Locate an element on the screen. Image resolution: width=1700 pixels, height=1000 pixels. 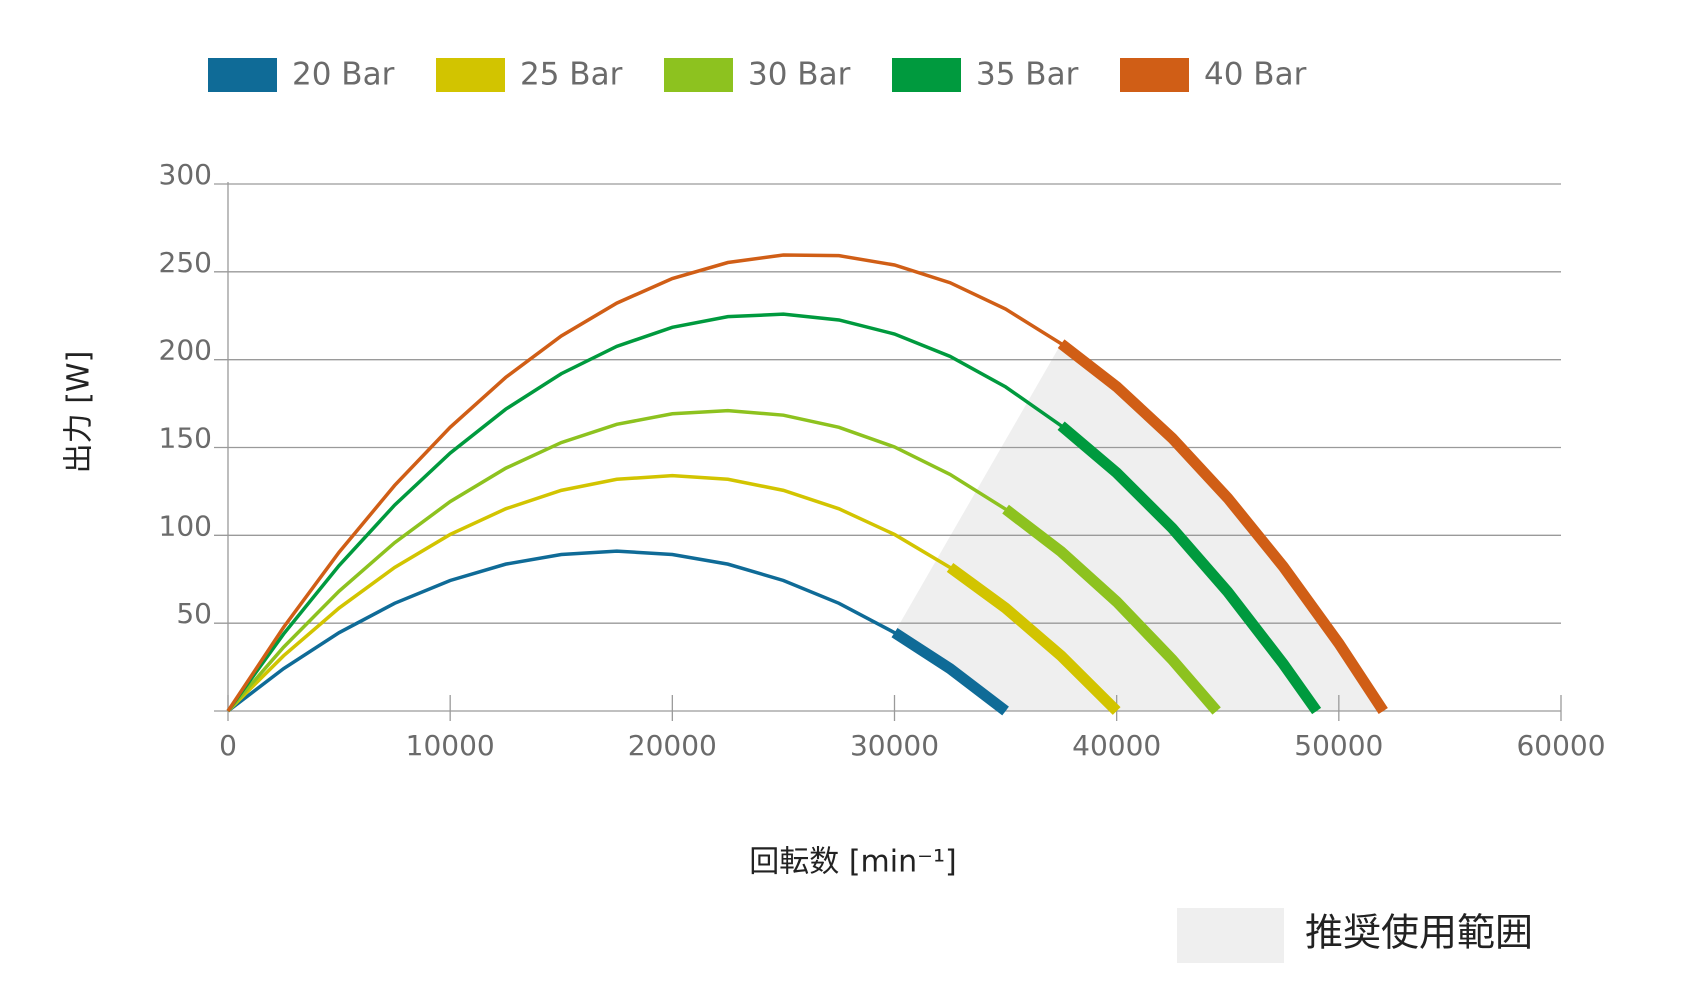
region-legend-swatch is located at coordinates (1230, 935).